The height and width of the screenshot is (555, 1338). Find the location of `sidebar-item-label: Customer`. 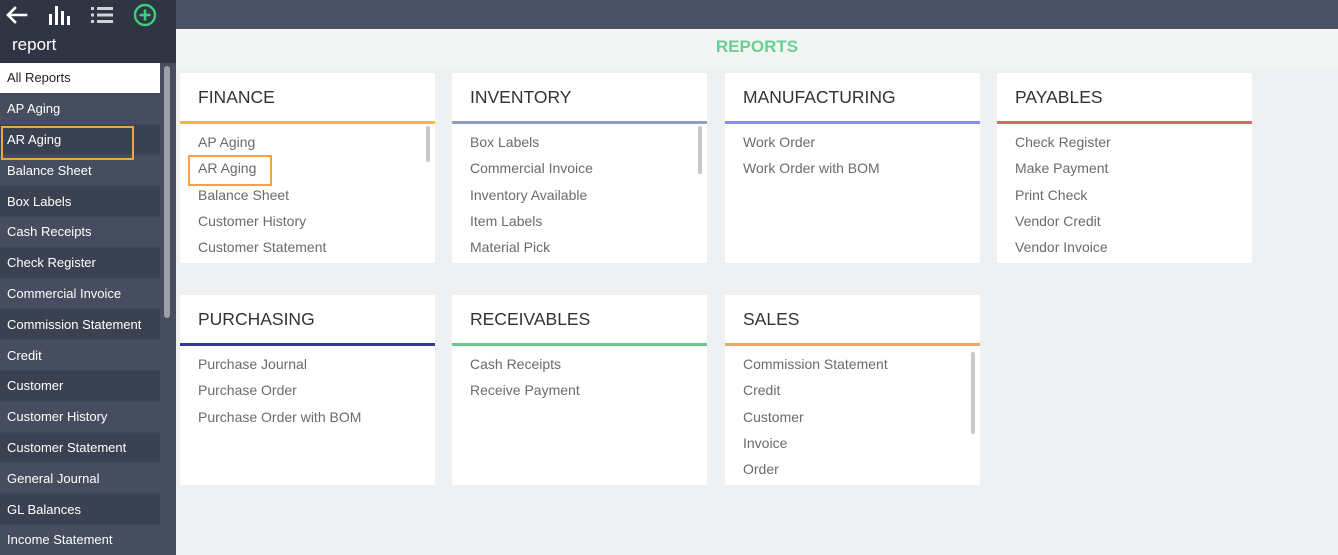

sidebar-item-label: Customer is located at coordinates (35, 386).